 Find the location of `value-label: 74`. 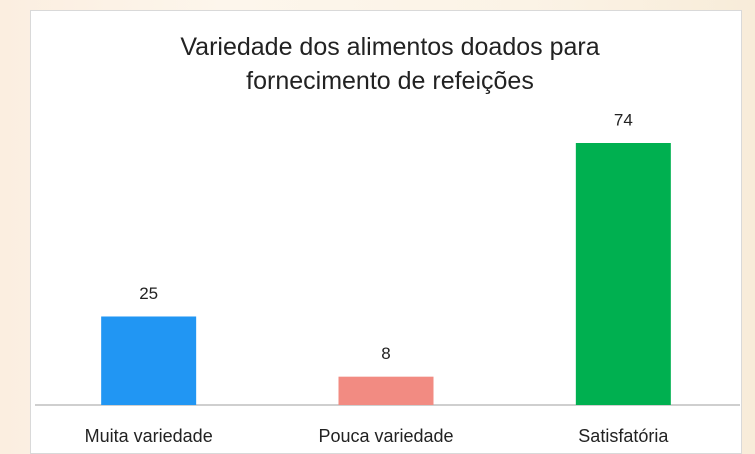

value-label: 74 is located at coordinates (623, 119).